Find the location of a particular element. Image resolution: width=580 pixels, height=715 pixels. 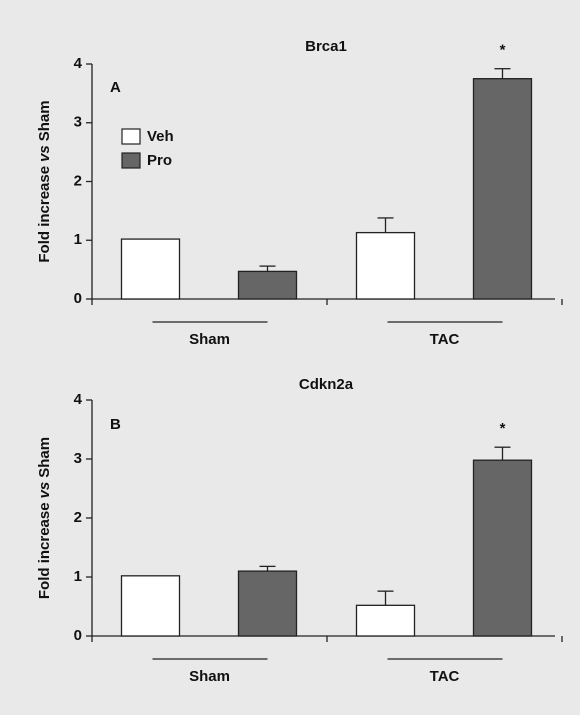

chart-title: Cdkn2a is located at coordinates (326, 384).